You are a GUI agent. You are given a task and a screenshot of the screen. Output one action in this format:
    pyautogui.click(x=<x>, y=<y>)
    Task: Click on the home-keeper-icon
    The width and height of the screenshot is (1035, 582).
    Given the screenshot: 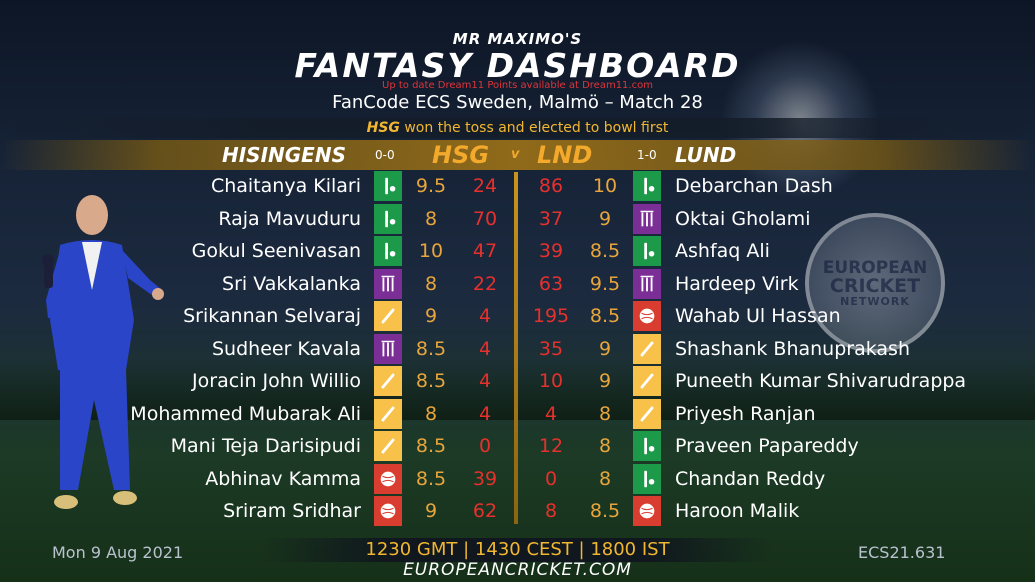 What is the action you would take?
    pyautogui.click(x=388, y=218)
    